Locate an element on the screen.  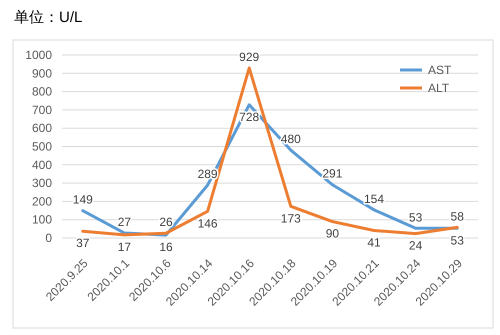
legend-label: ALT is located at coordinates (439, 88).